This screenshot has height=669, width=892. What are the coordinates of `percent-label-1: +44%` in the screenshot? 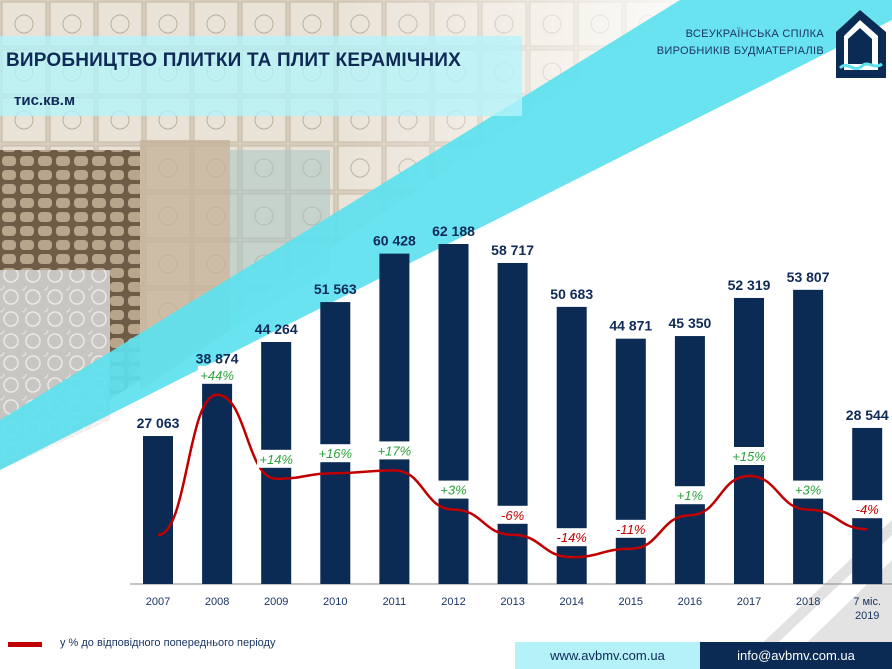 It's located at (217, 375).